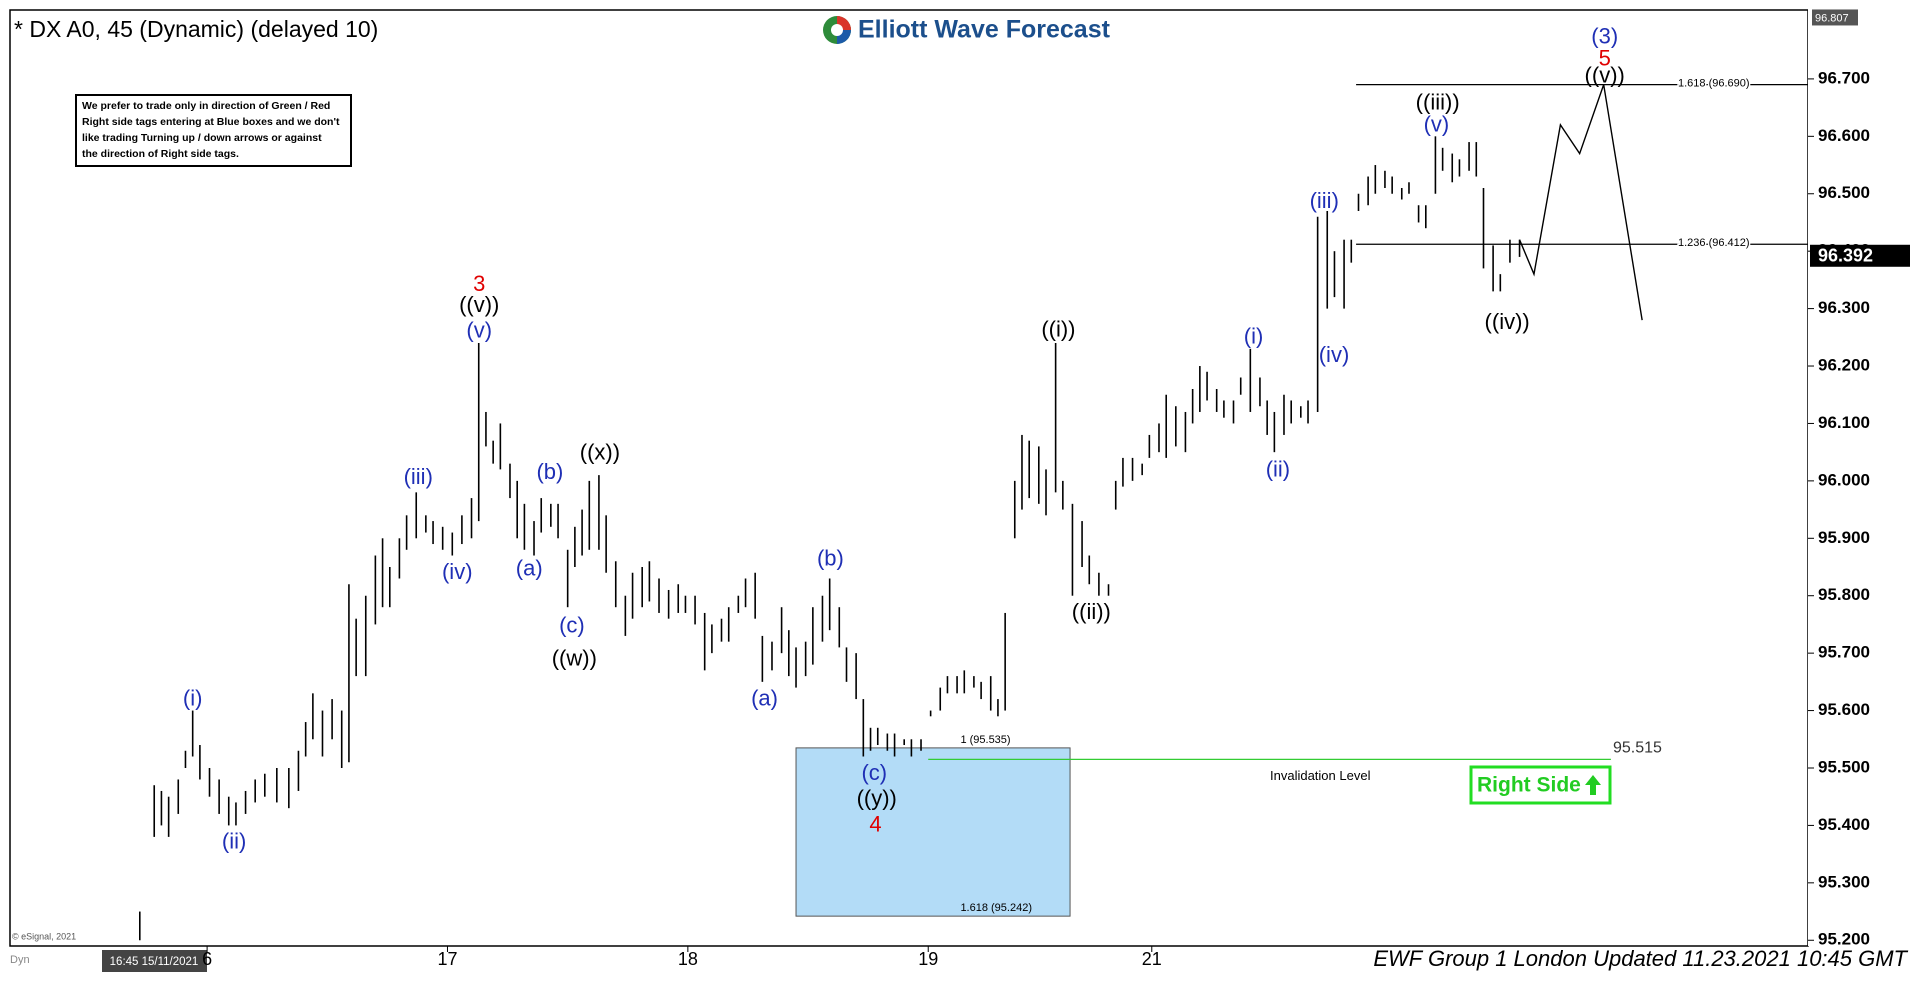 This screenshot has width=1912, height=981. I want to click on fib-label: 1.618 (96.690), so click(1714, 84).